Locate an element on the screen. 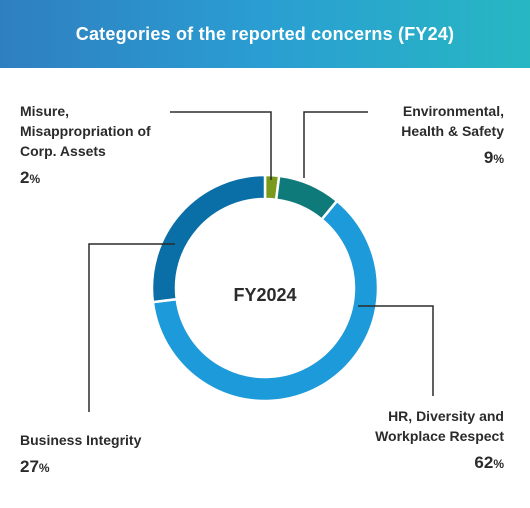 This screenshot has height=508, width=530. slice-label-hr-line: HR, Diversity and is located at coordinates (446, 416).